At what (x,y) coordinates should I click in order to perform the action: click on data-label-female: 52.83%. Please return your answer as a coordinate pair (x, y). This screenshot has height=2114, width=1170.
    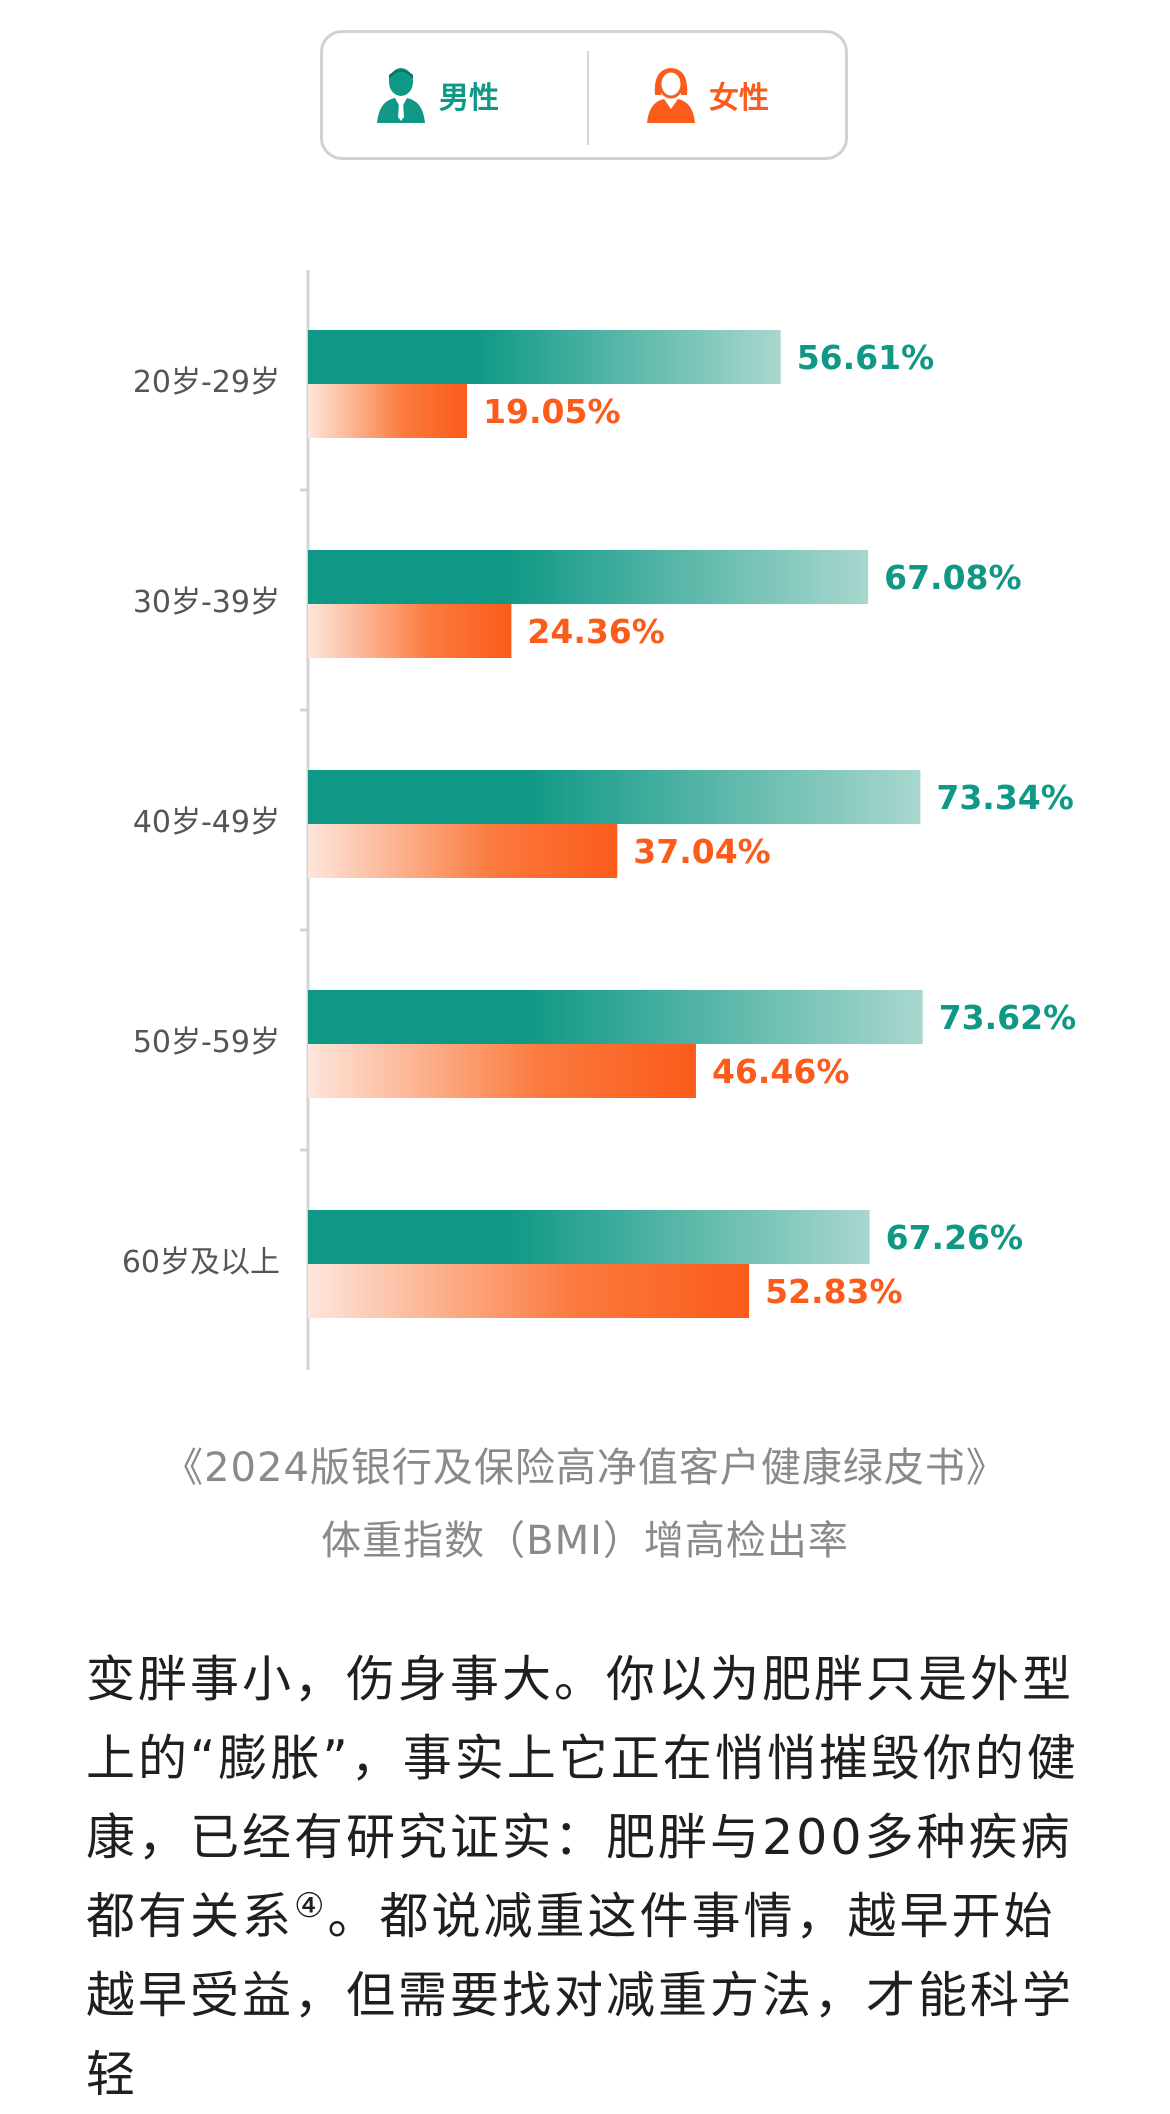
    Looking at the image, I should click on (833, 1291).